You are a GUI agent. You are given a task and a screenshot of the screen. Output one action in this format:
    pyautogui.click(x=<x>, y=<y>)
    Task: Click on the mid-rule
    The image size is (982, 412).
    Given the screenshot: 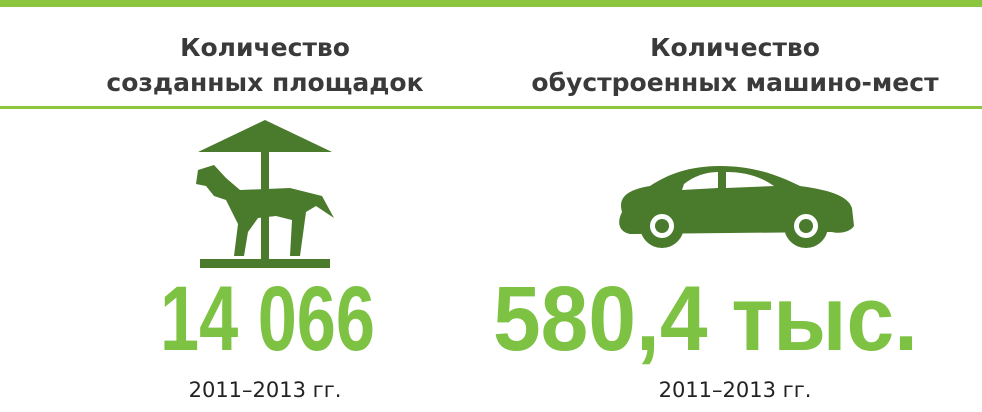 What is the action you would take?
    pyautogui.click(x=491, y=107)
    